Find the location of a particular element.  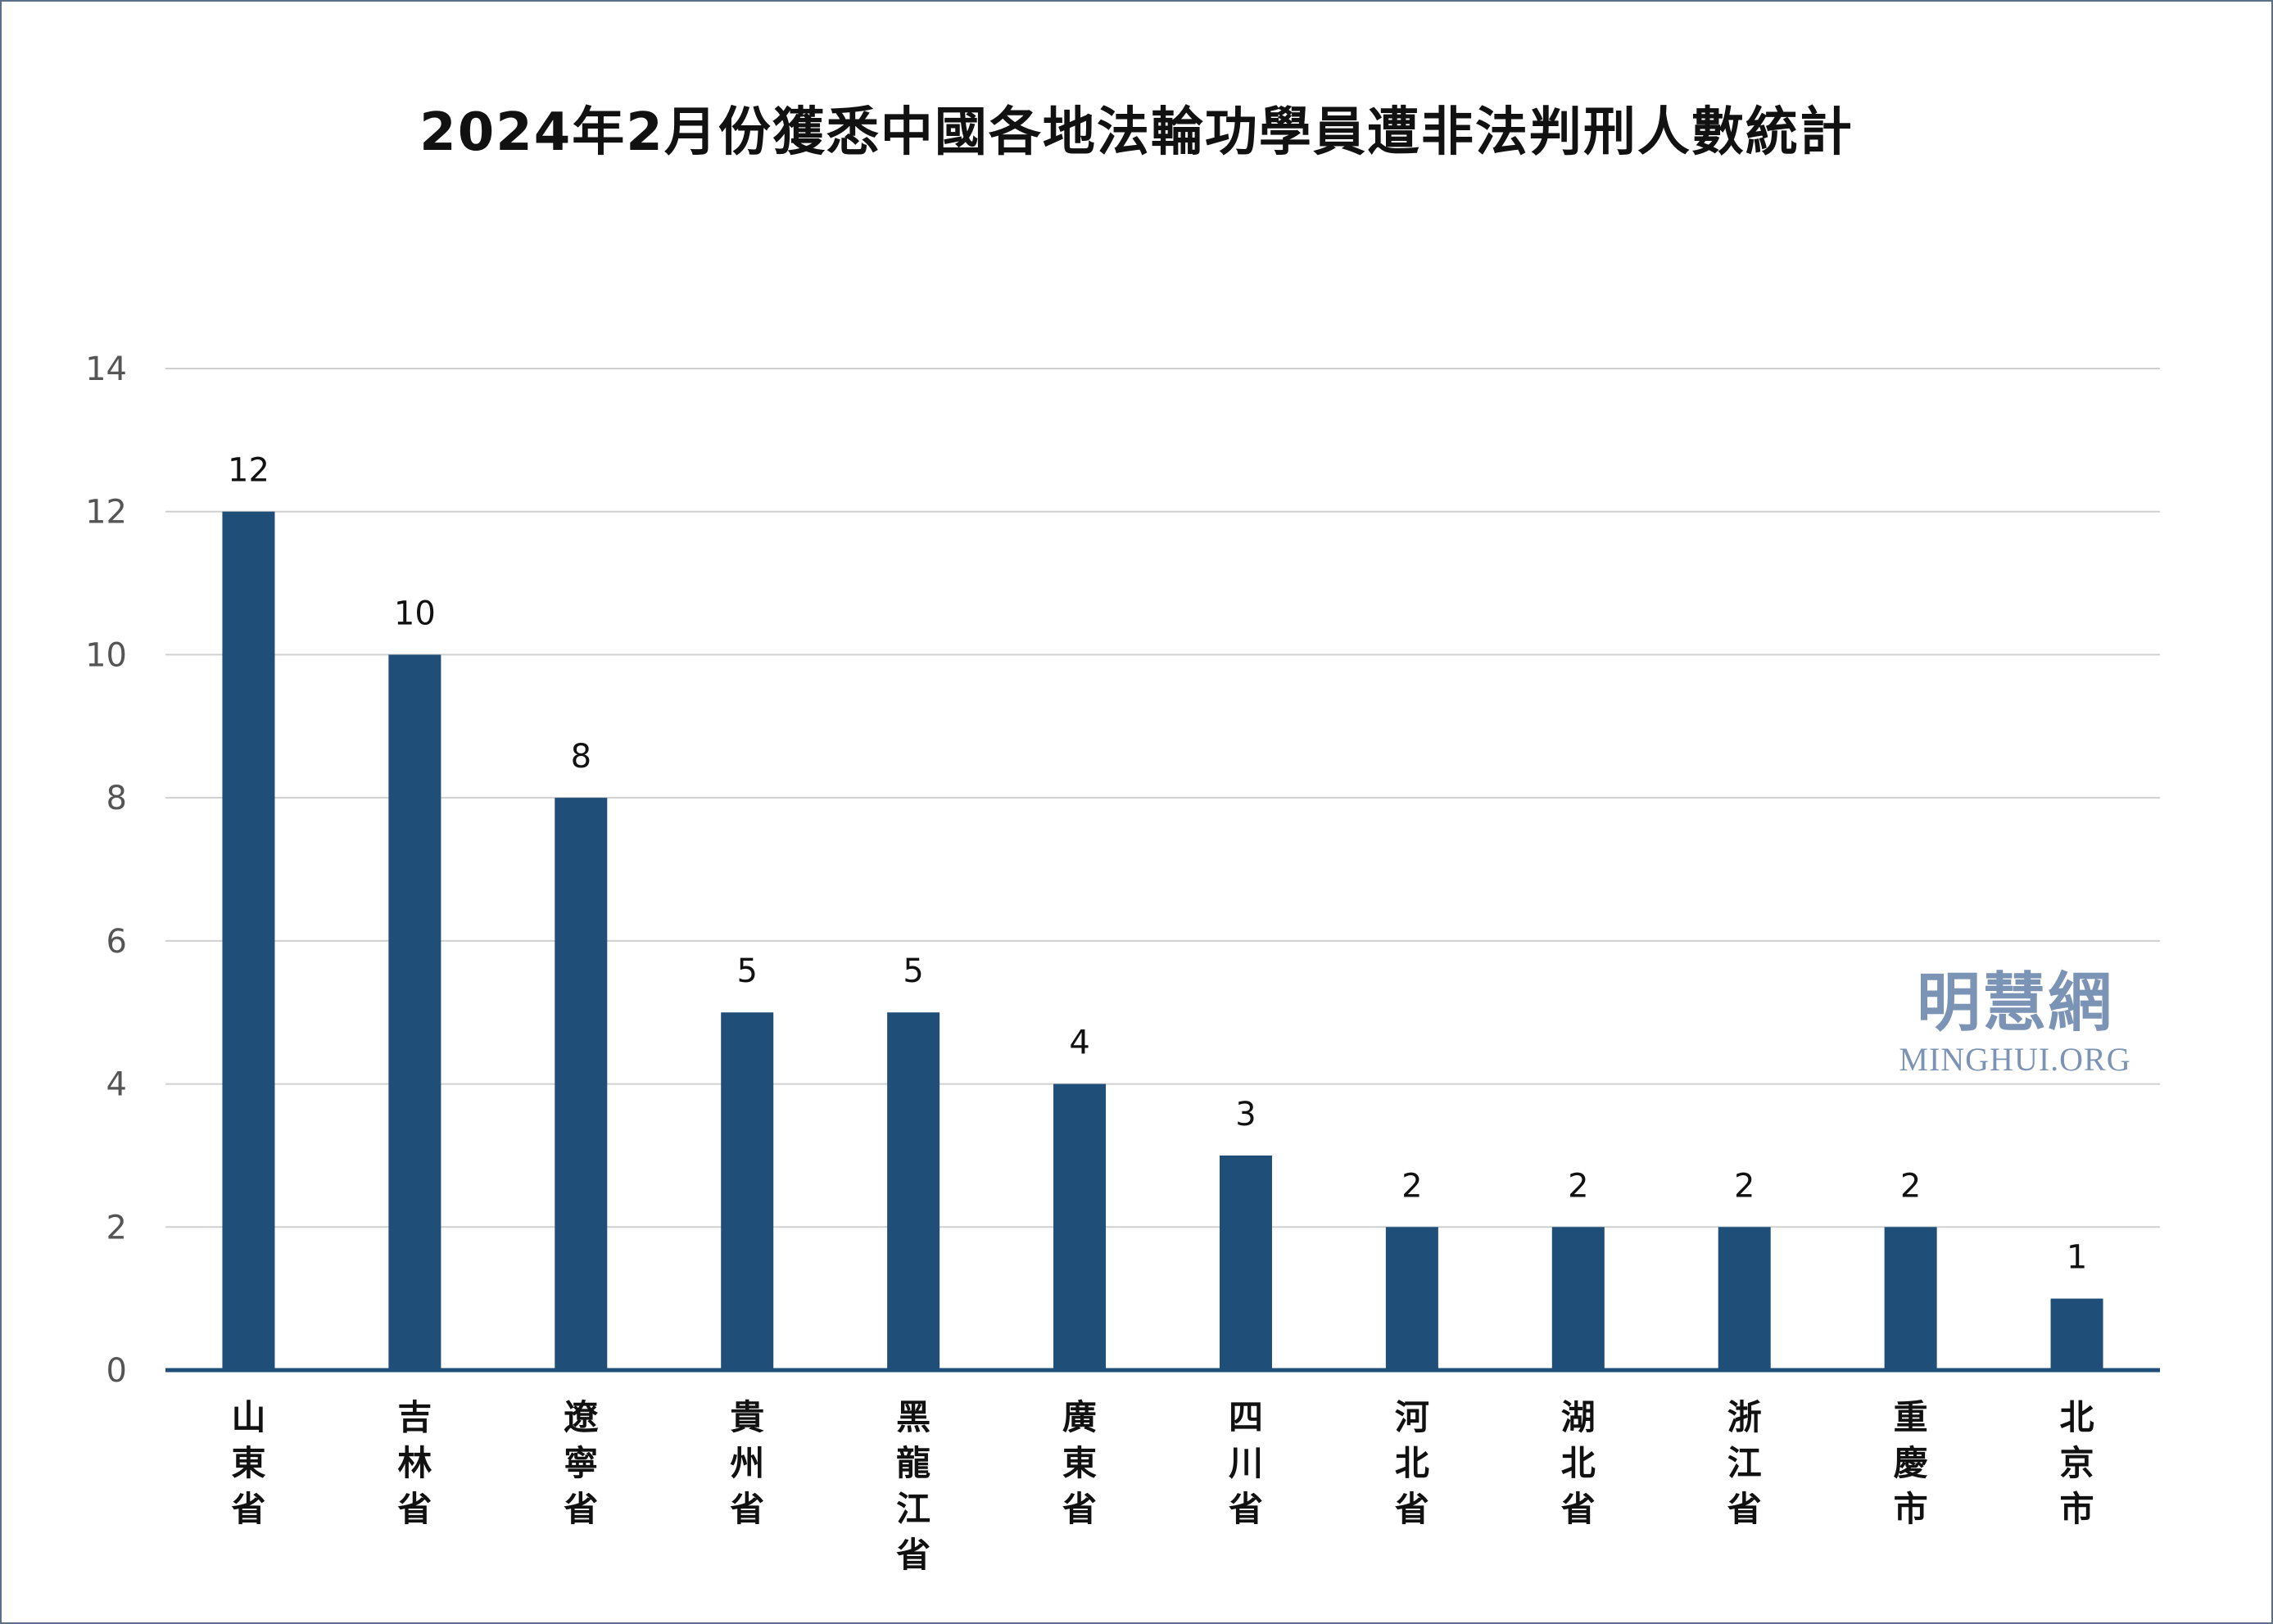

x-tick-label-char: 州 is located at coordinates (747, 1463).